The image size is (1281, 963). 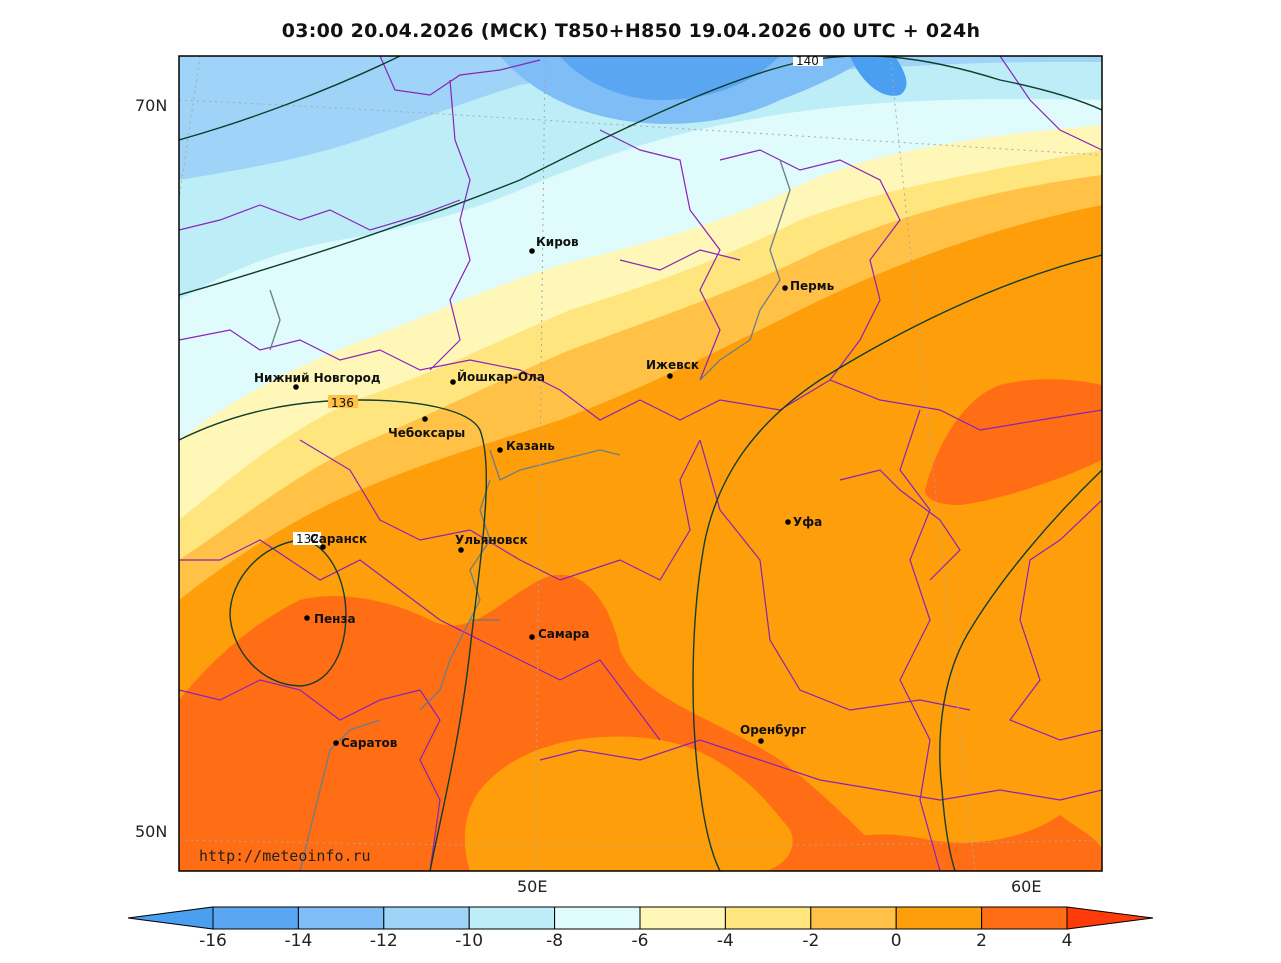 I want to click on lon-label-50e: 50E, so click(x=532, y=886).